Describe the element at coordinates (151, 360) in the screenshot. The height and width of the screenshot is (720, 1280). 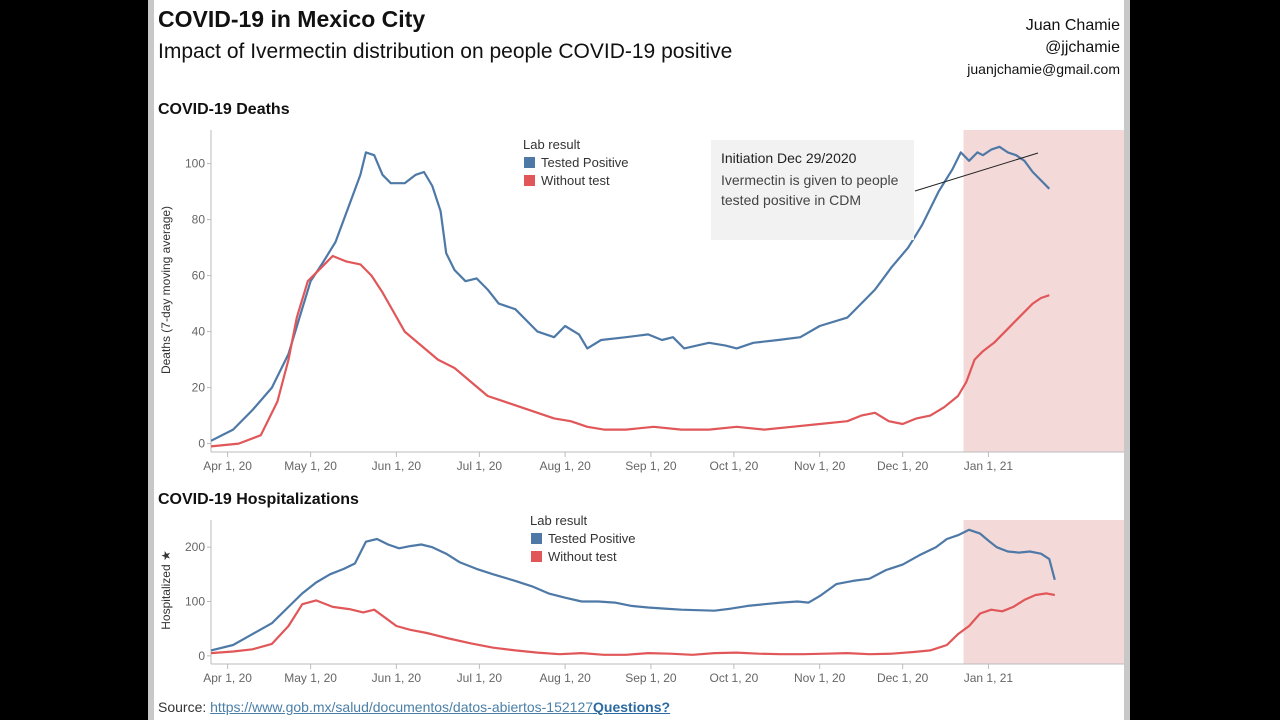
I see `frame-left-border` at that location.